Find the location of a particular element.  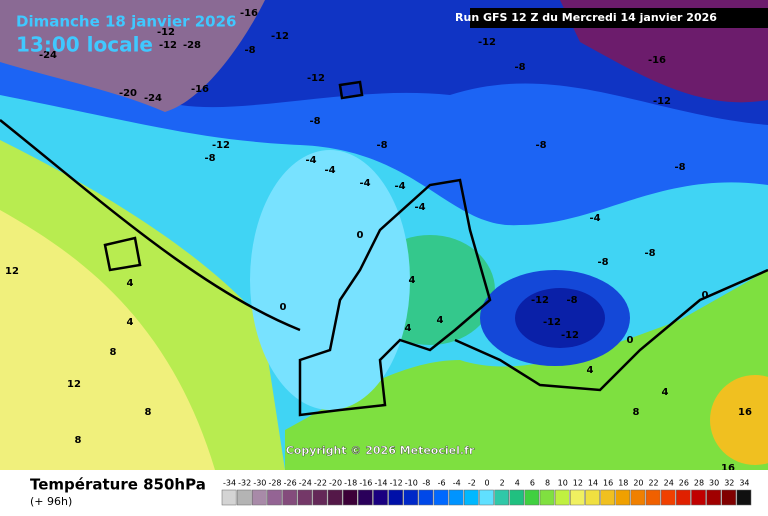

scale-label: -10 is located at coordinates (411, 483).